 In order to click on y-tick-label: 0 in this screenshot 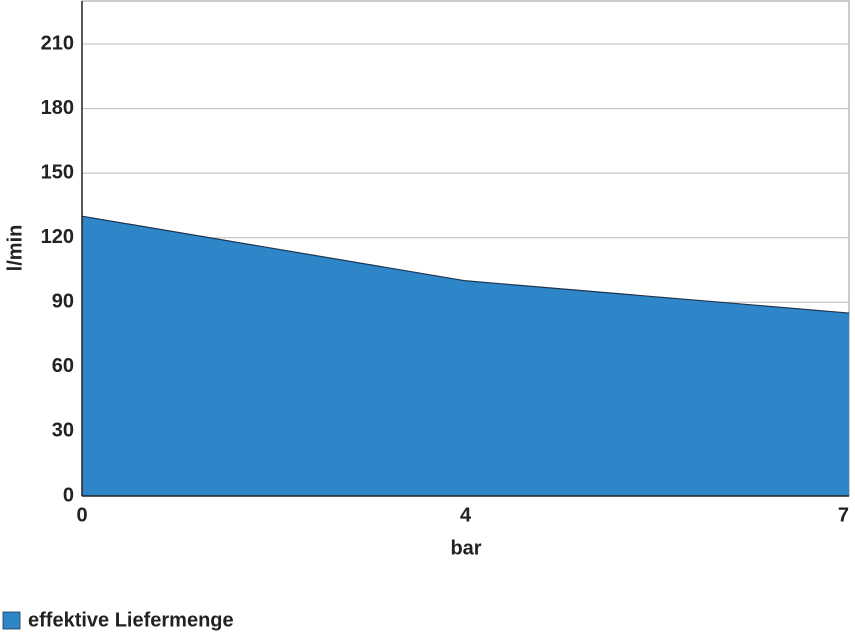, I will do `click(68, 495)`.